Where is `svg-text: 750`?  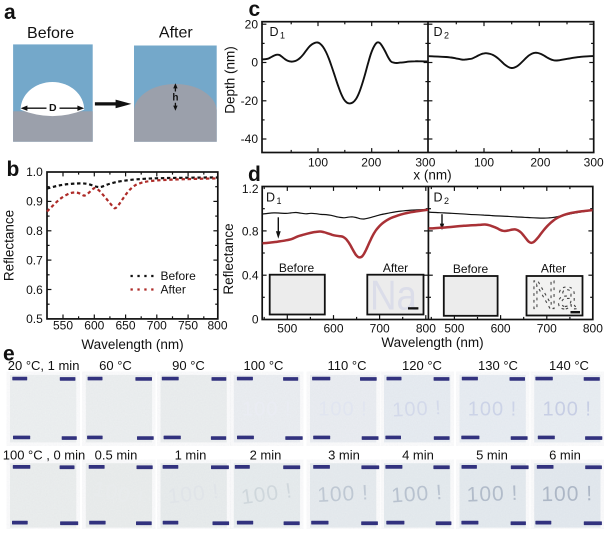
svg-text: 750 is located at coordinates (188, 326).